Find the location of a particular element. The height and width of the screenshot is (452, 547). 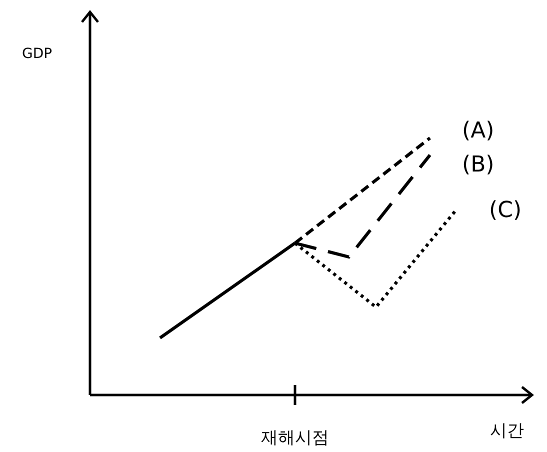

series-label: (A) is located at coordinates (478, 131).